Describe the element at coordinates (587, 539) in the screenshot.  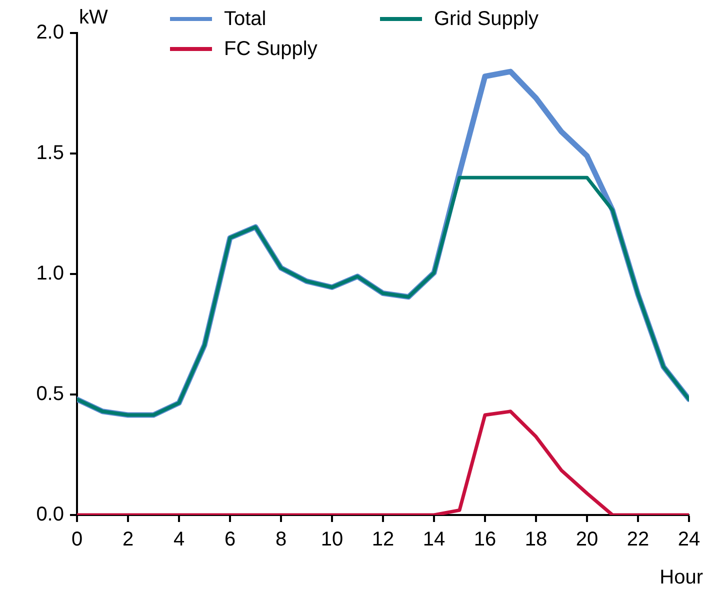
I see `x-tick-label: 20` at that location.